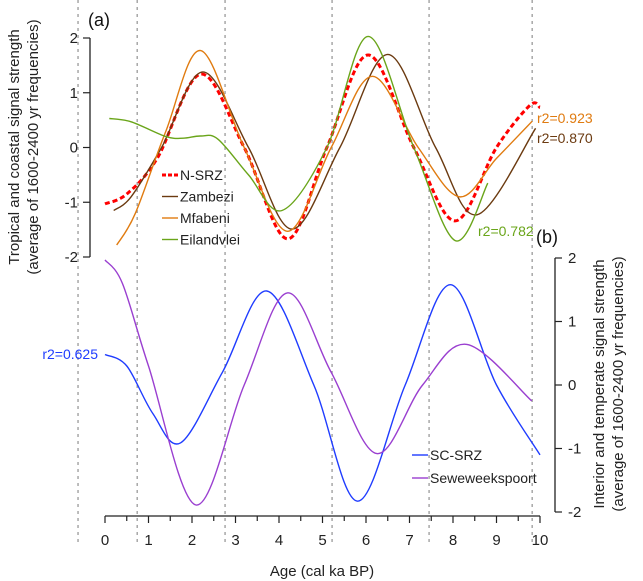 The image size is (643, 581). What do you see at coordinates (235, 540) in the screenshot?
I see `x-tick-label: 3` at bounding box center [235, 540].